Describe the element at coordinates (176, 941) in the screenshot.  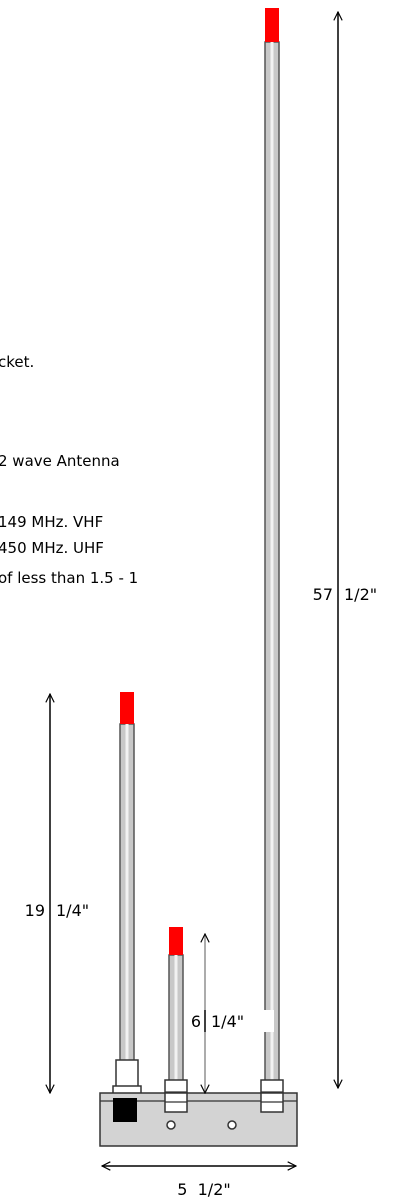
I see `short-antenna-tip` at that location.